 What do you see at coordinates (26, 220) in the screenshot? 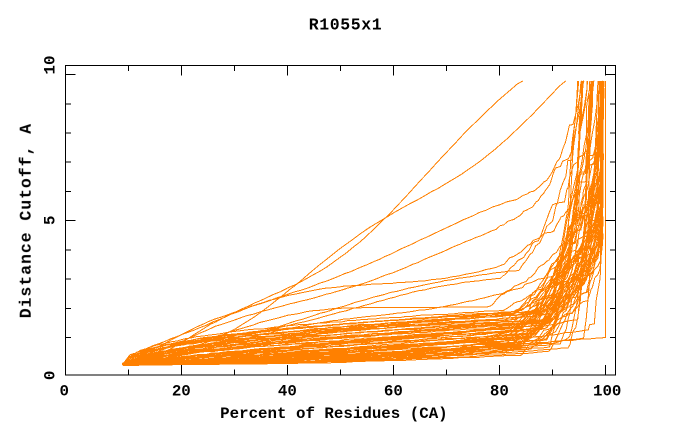
I see `svg-text: Distance Cutoff, A` at bounding box center [26, 220].